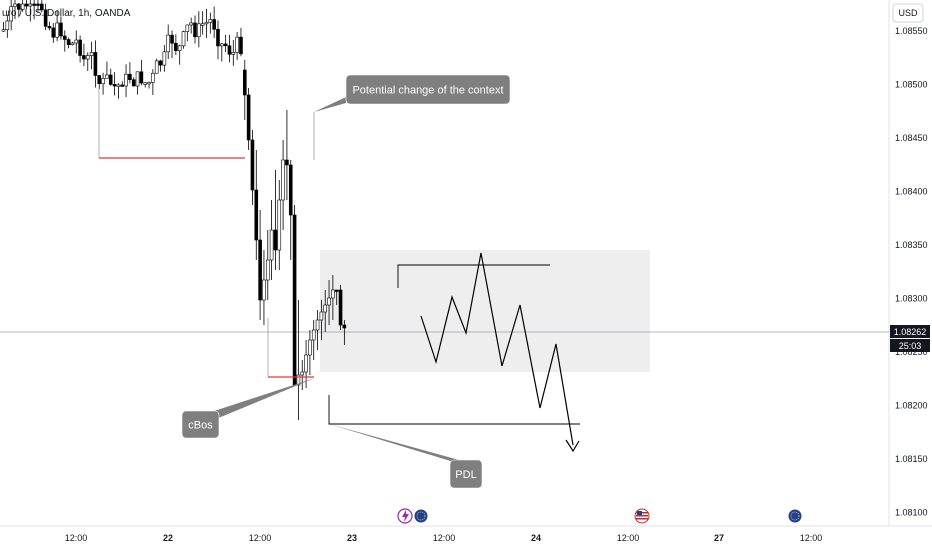 The height and width of the screenshot is (550, 932). What do you see at coordinates (911, 406) in the screenshot?
I see `price-tick-label: 1.08200` at bounding box center [911, 406].